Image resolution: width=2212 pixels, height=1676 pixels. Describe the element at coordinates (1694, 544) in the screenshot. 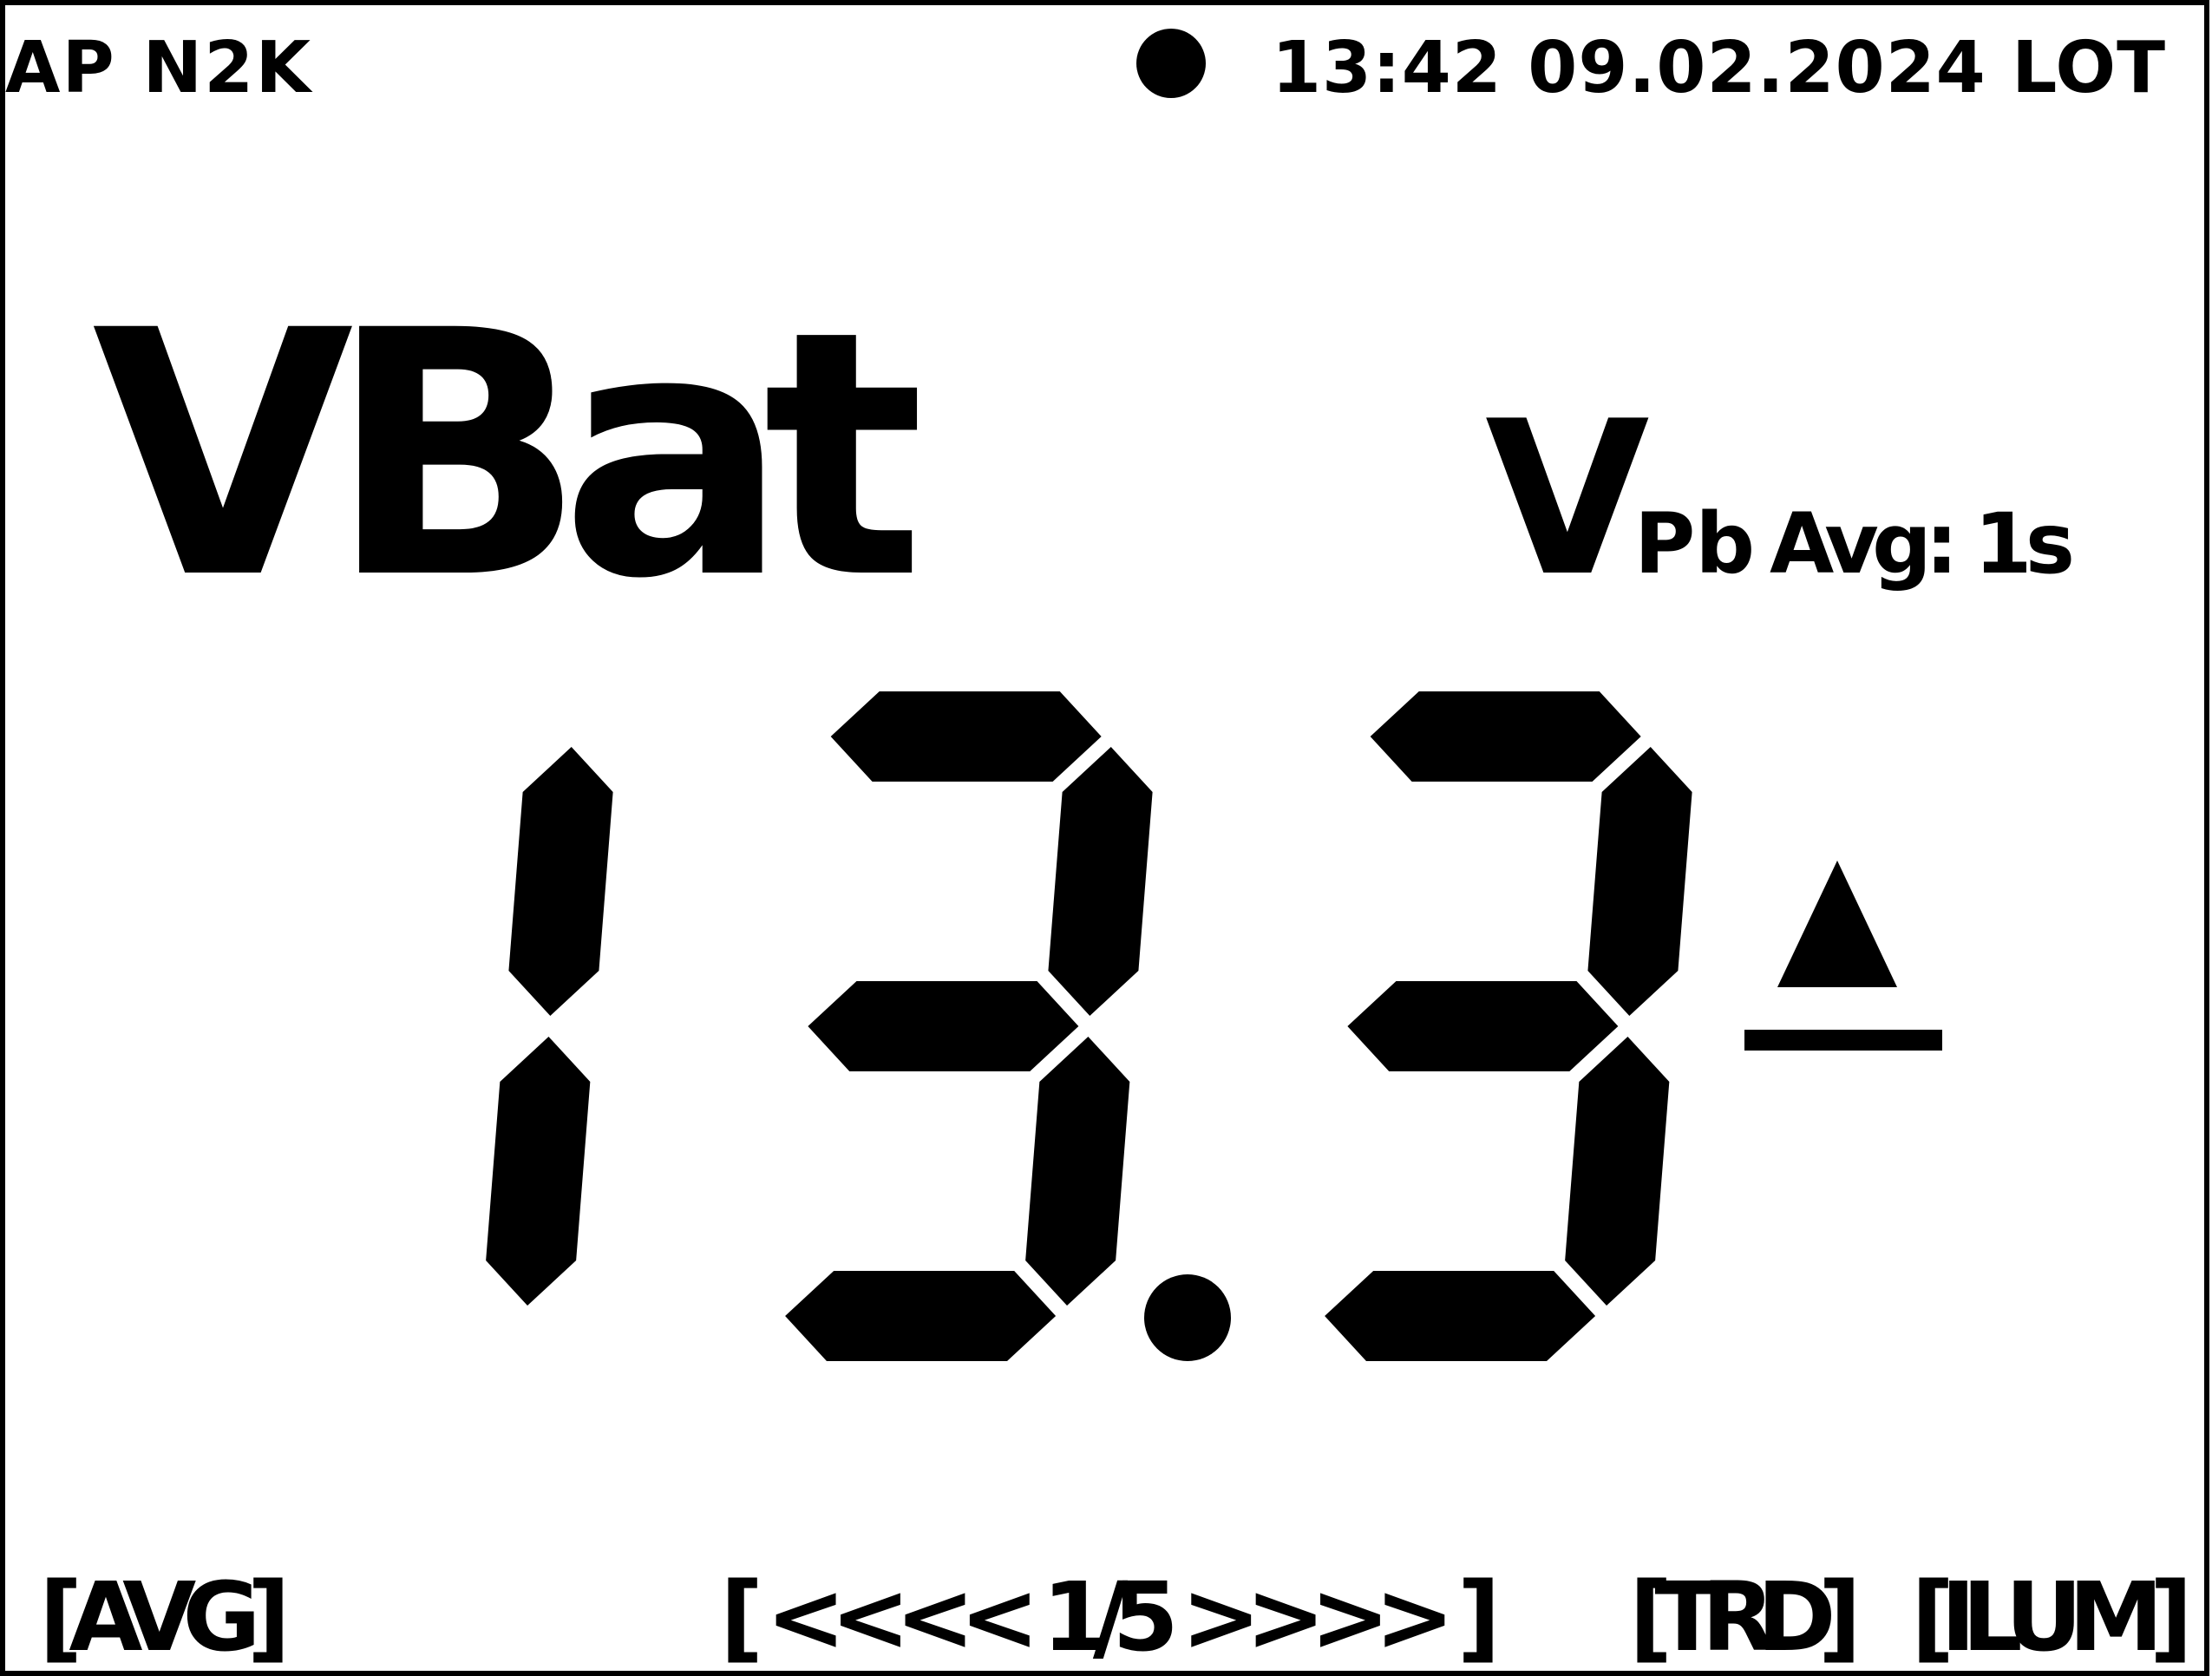

I see `unit-sub: Pb` at that location.